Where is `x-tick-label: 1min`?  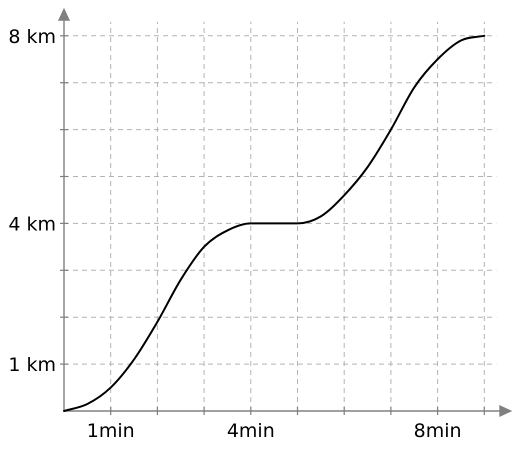 x-tick-label: 1min is located at coordinates (111, 431).